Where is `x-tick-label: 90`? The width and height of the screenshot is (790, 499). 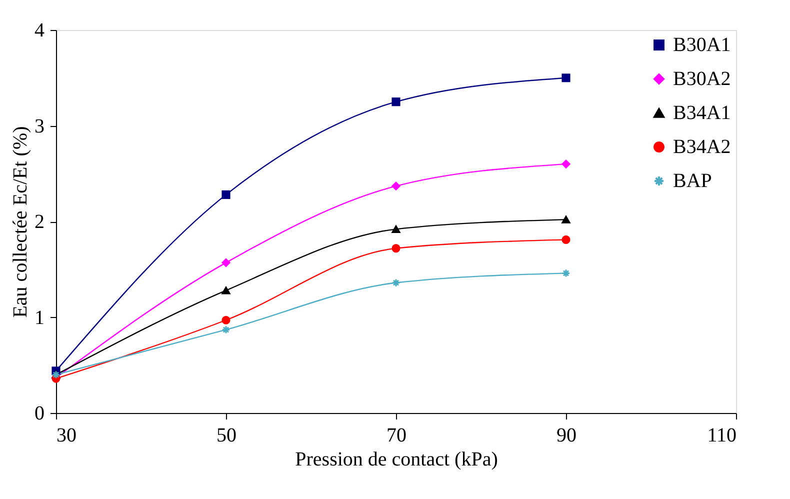
x-tick-label: 90 is located at coordinates (566, 435).